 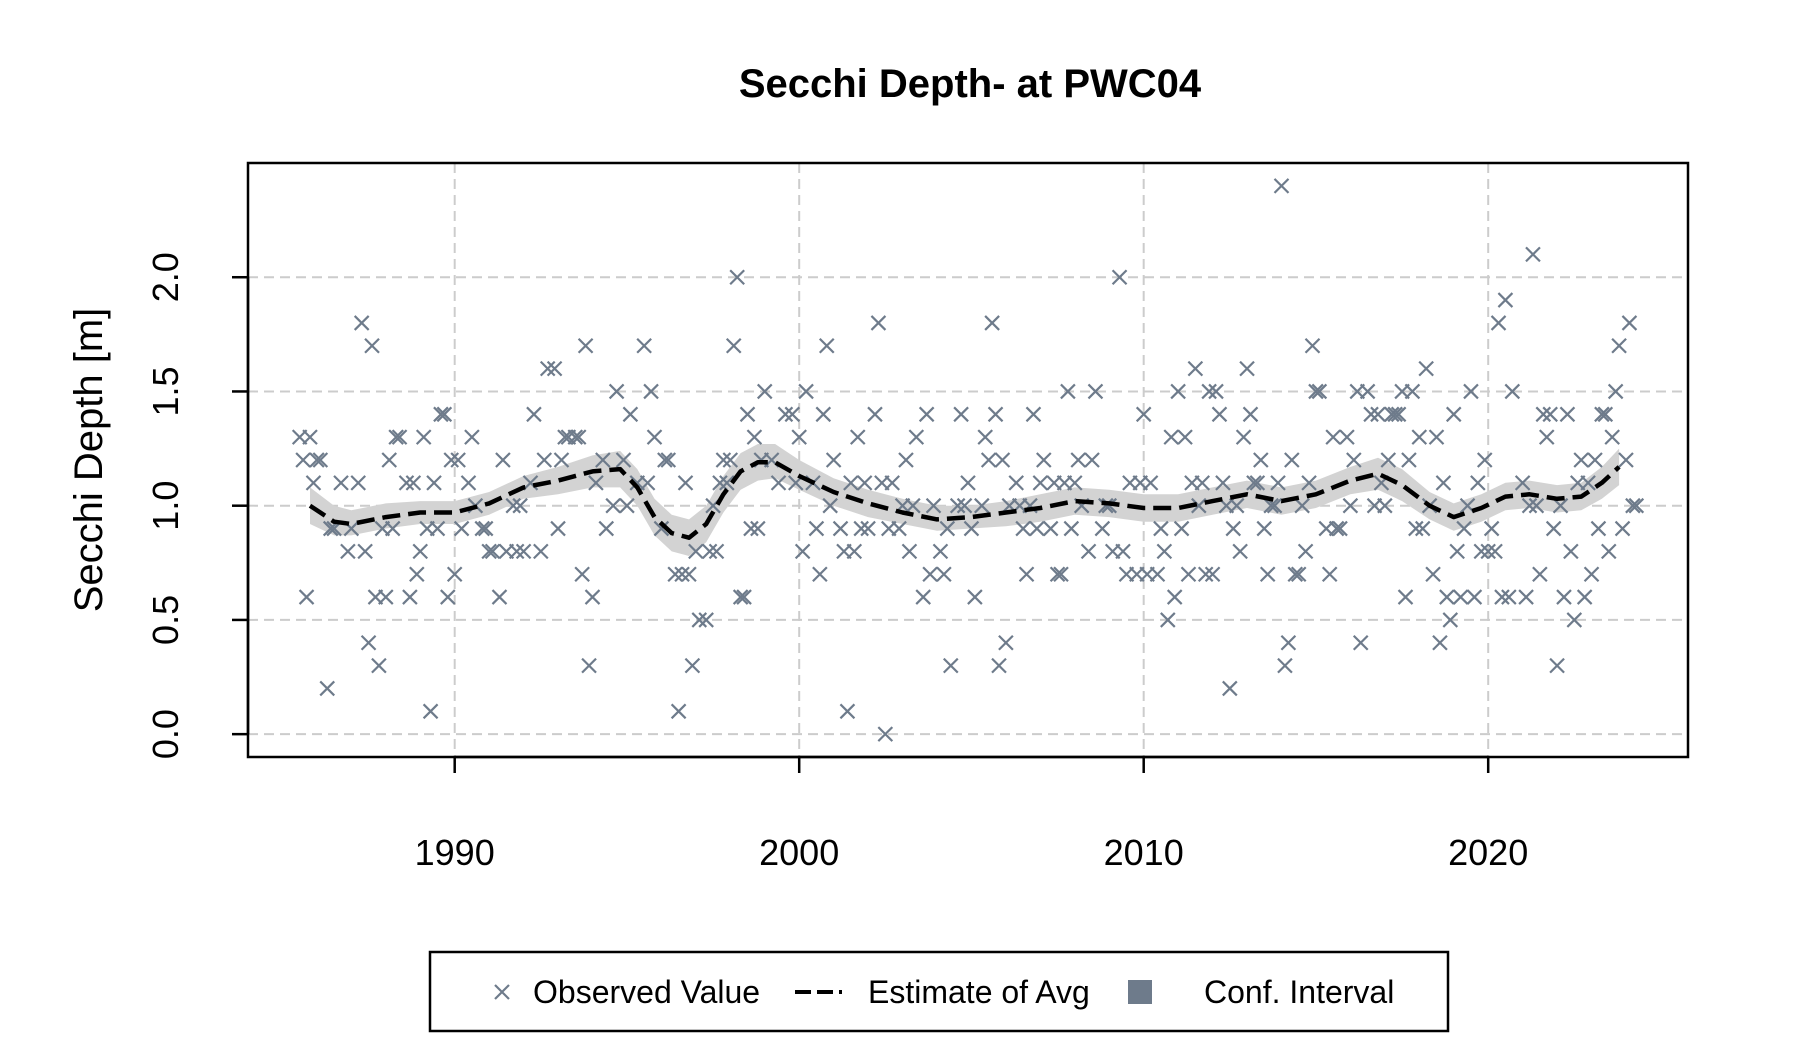 What do you see at coordinates (165, 391) in the screenshot?
I see `y-tick-label: 1.5` at bounding box center [165, 391].